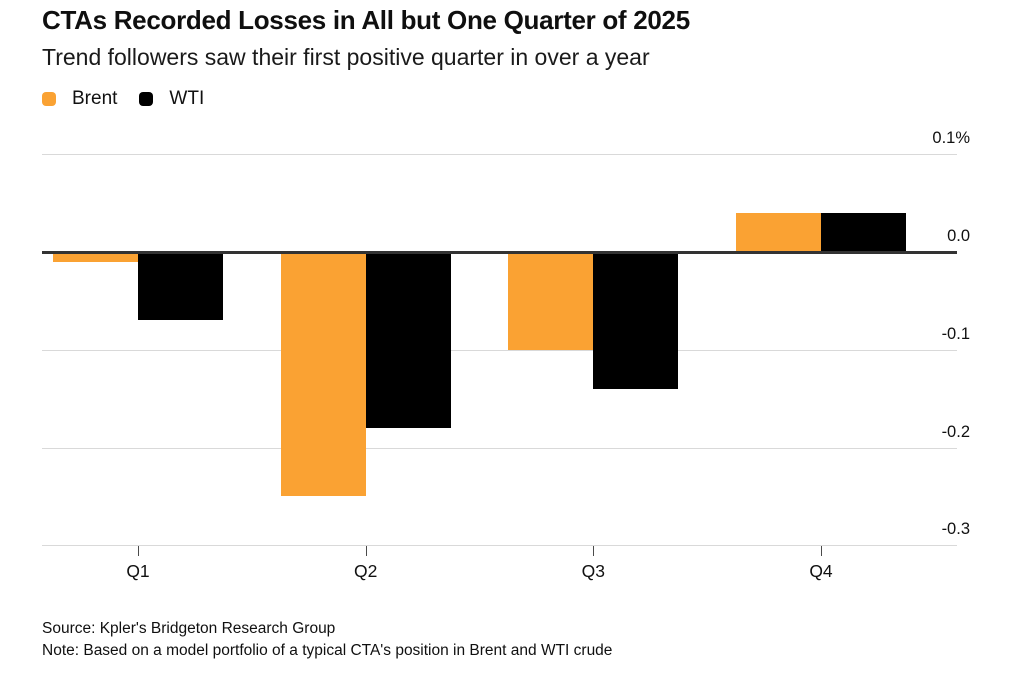 This screenshot has width=1035, height=679. Describe the element at coordinates (951, 138) in the screenshot. I see `y-tick-label-0.1%: 0.1%` at that location.